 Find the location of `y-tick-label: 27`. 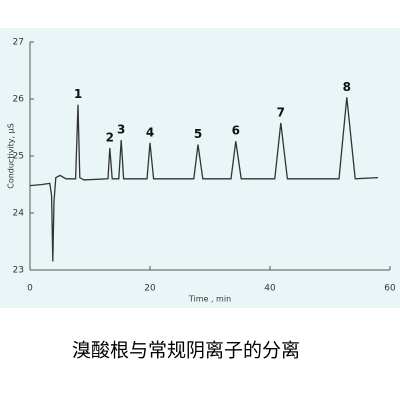

y-tick-label: 27 is located at coordinates (18, 43).